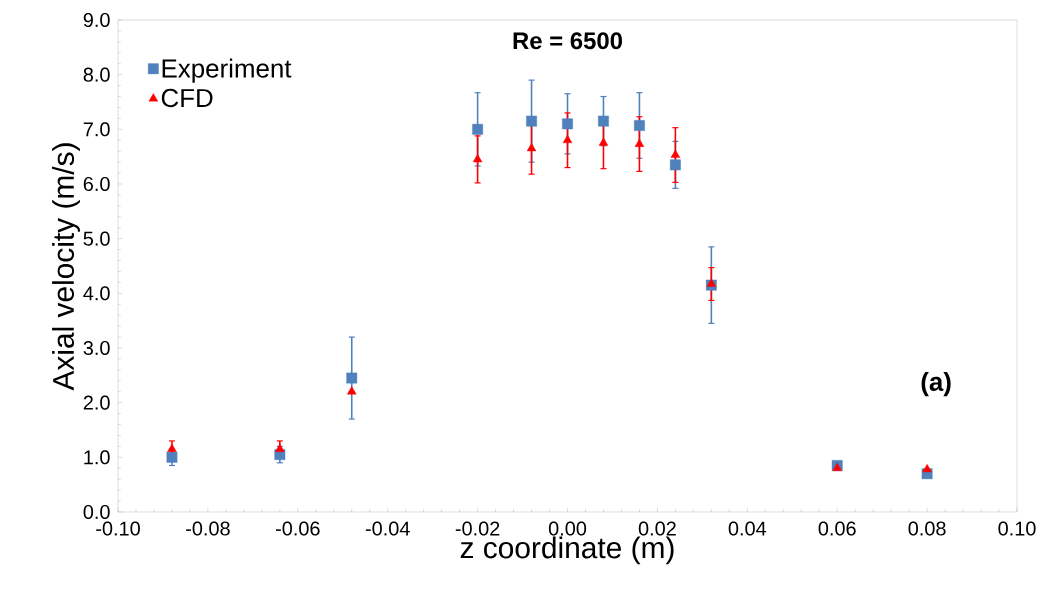 The image size is (1053, 599). Describe the element at coordinates (567, 41) in the screenshot. I see `chart-title: Re = 6500` at that location.